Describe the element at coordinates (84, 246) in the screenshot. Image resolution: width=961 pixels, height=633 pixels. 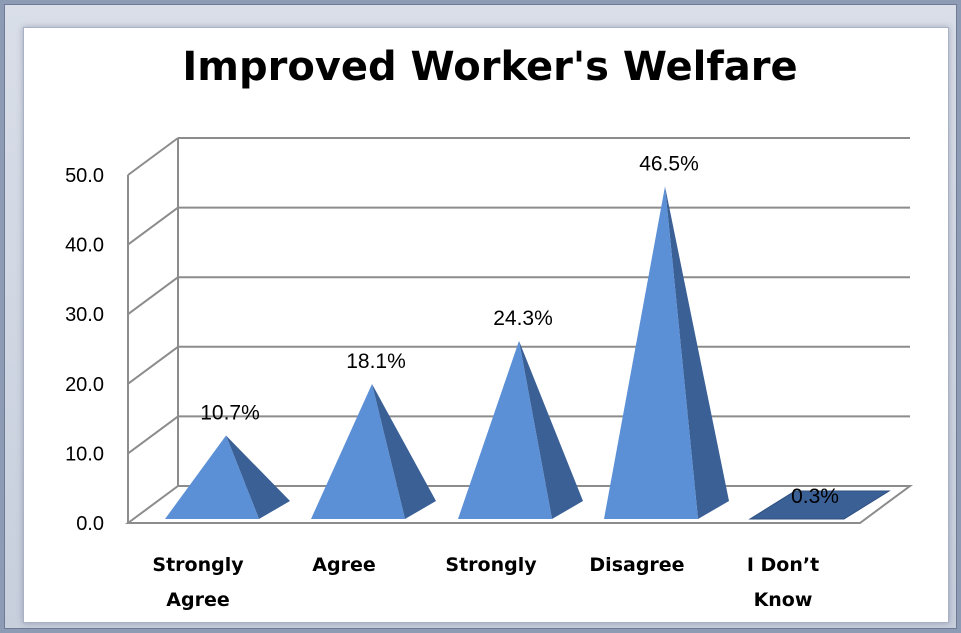
I see `y-tick-label: 40.0` at that location.